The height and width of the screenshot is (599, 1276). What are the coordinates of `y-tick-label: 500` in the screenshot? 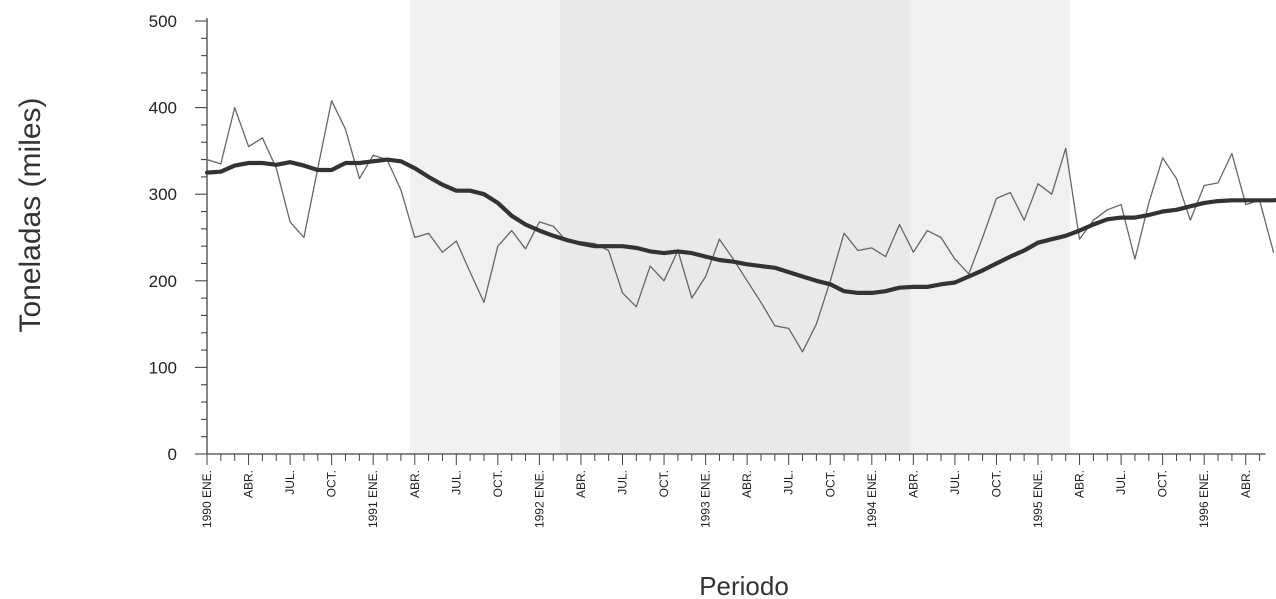 It's located at (163, 21).